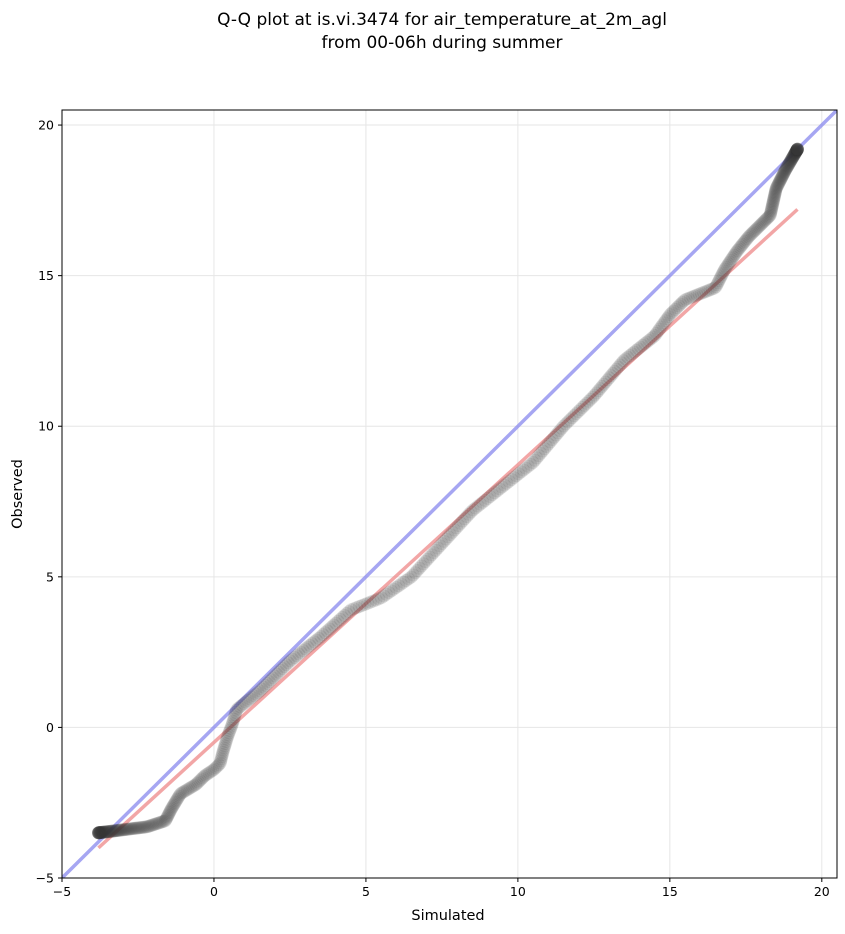 This screenshot has width=845, height=934. Describe the element at coordinates (366, 891) in the screenshot. I see `x-tick-label: 5` at that location.